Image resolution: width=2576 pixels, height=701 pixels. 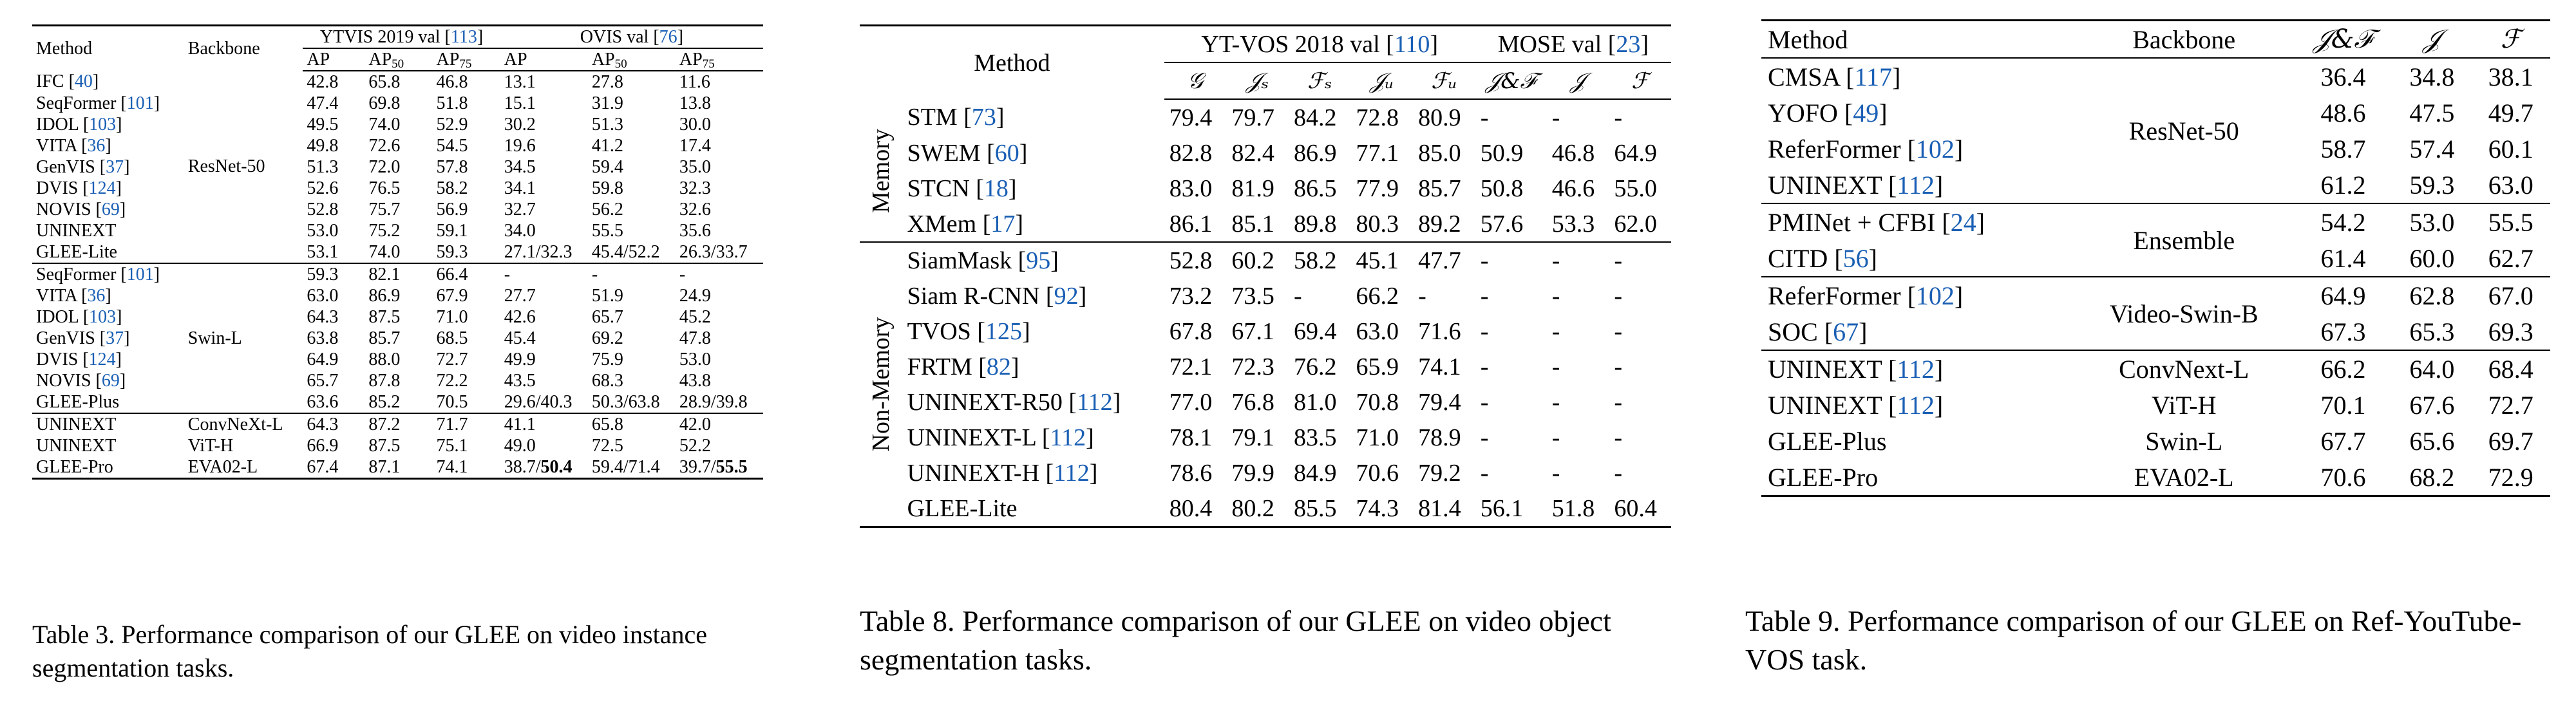 I want to click on table-row: UNINEXT 53.0 75.2 59.1 34.0 55.5 35.6, so click(x=398, y=230).